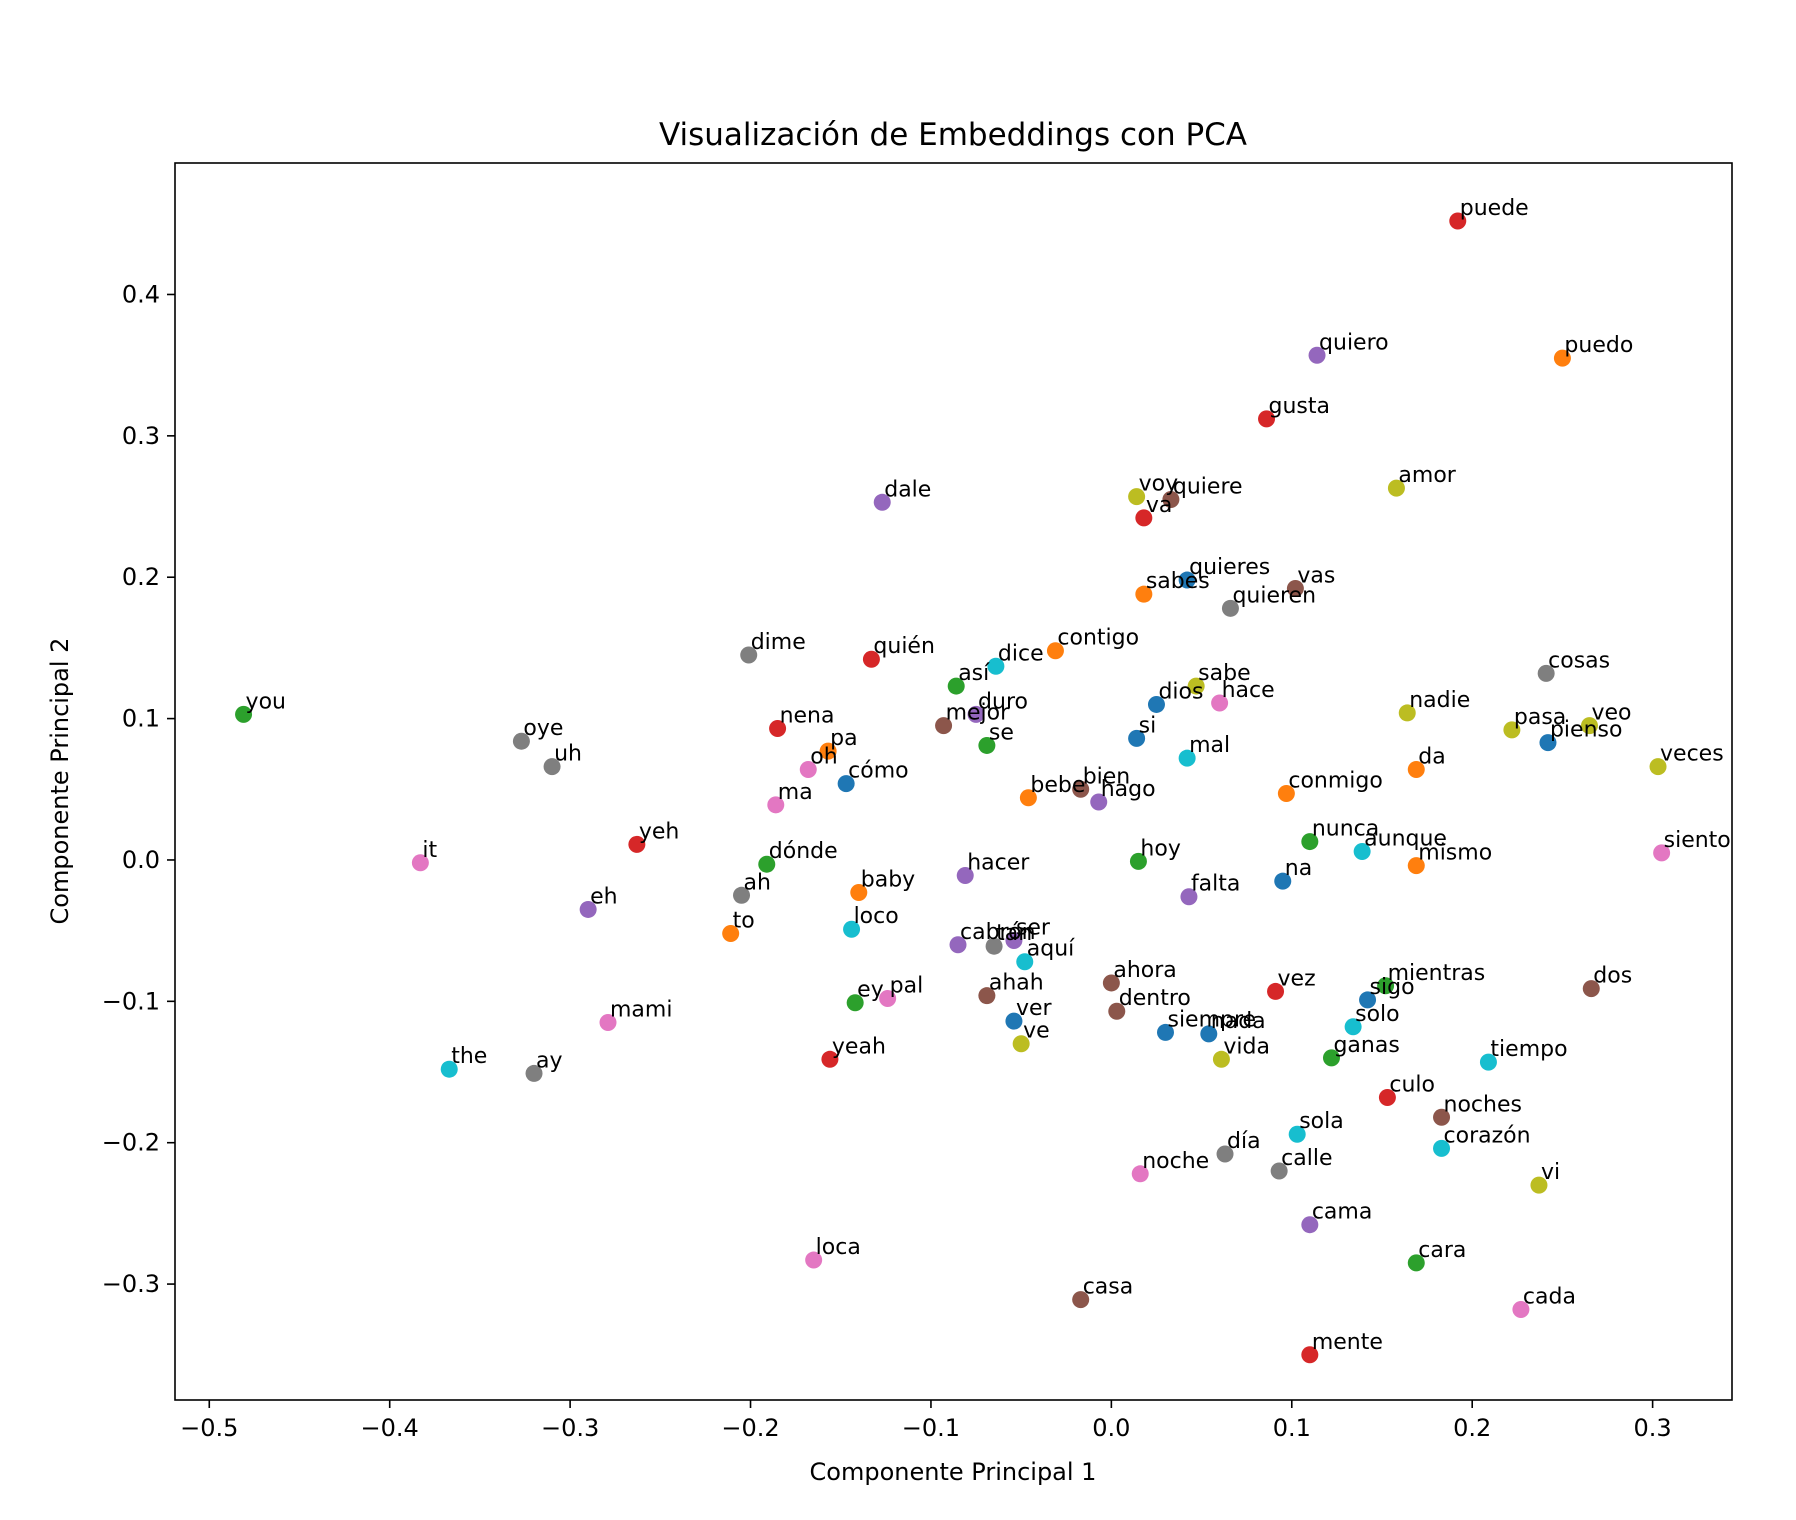  Describe the element at coordinates (953, 1472) in the screenshot. I see `x-axis-label: Componente Principal 1` at that location.